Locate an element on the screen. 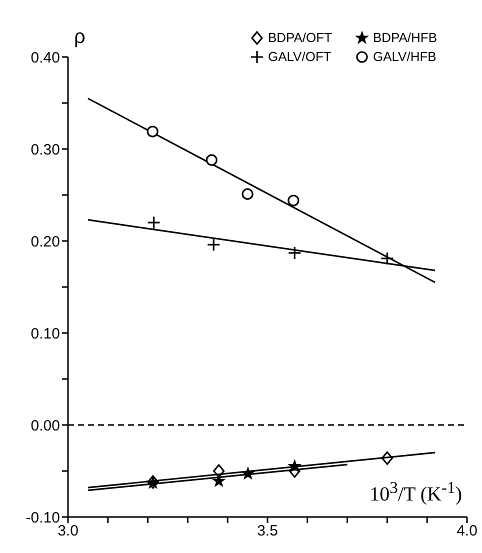 The height and width of the screenshot is (553, 482). legend-label: GALV/HFB is located at coordinates (404, 56).